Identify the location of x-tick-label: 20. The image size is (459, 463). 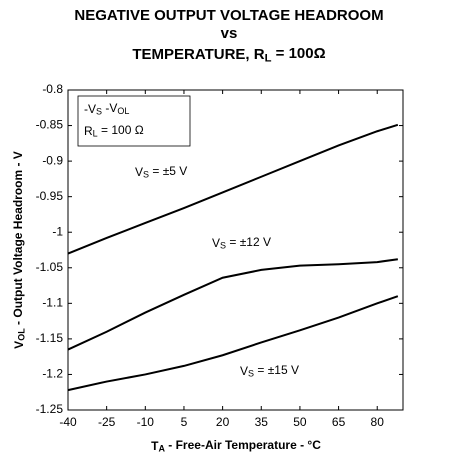
(223, 422).